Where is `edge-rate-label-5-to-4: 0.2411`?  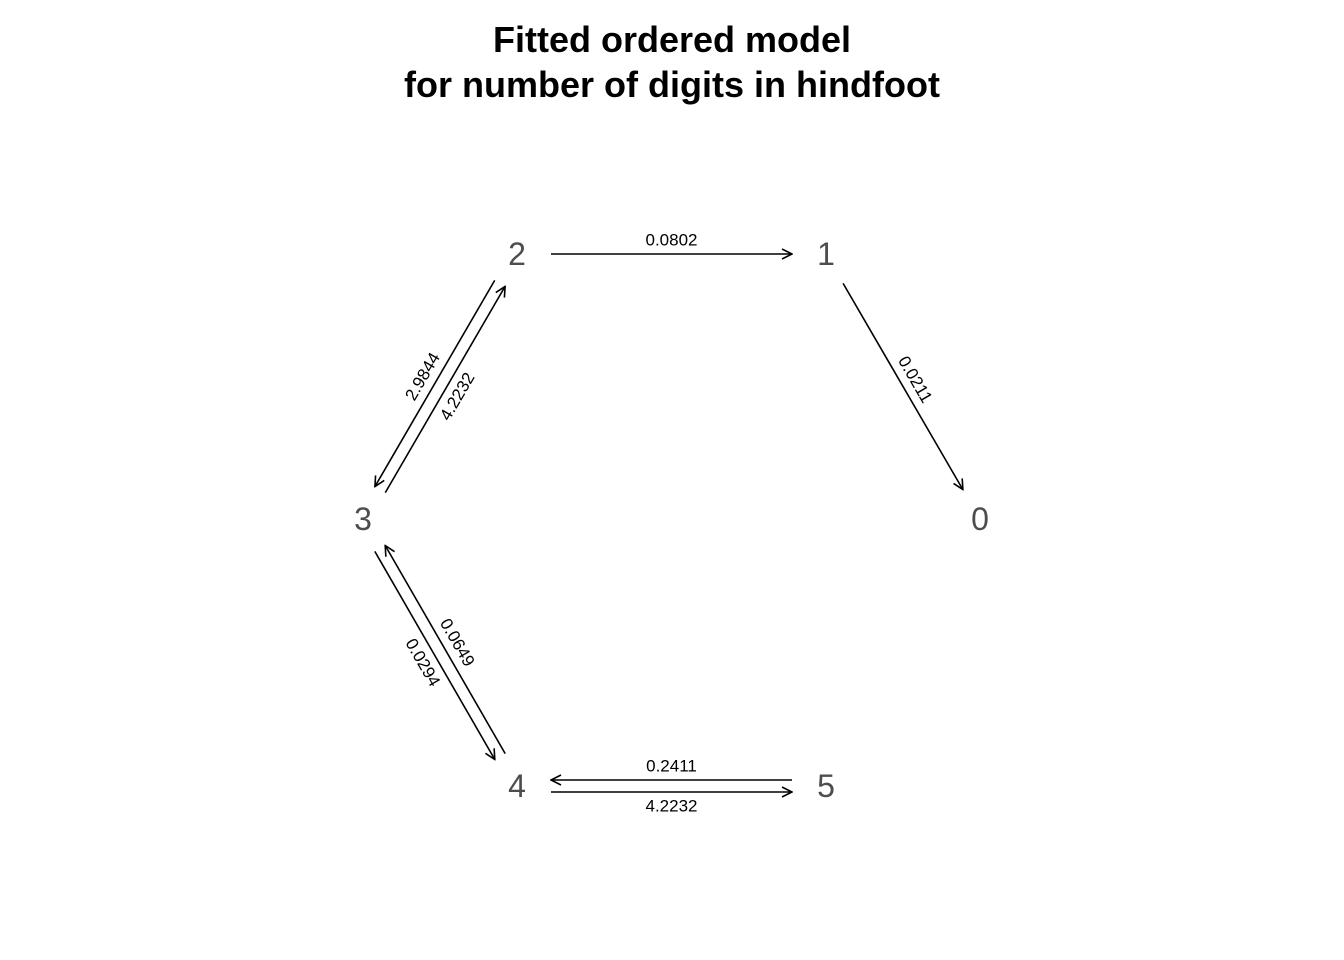
edge-rate-label-5-to-4: 0.2411 is located at coordinates (671, 766).